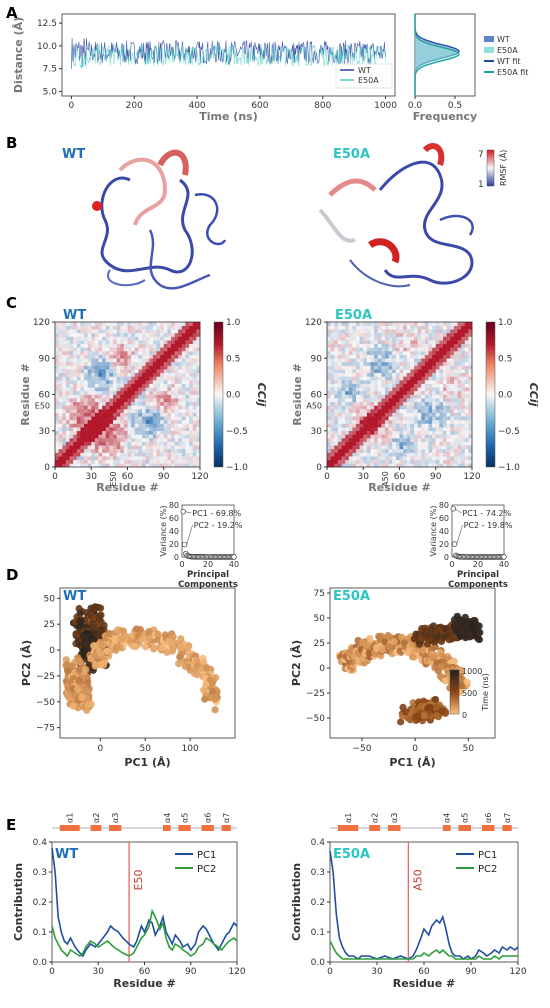  What do you see at coordinates (144, 902) in the screenshot?
I see `contribution-series-pc1` at bounding box center [144, 902].